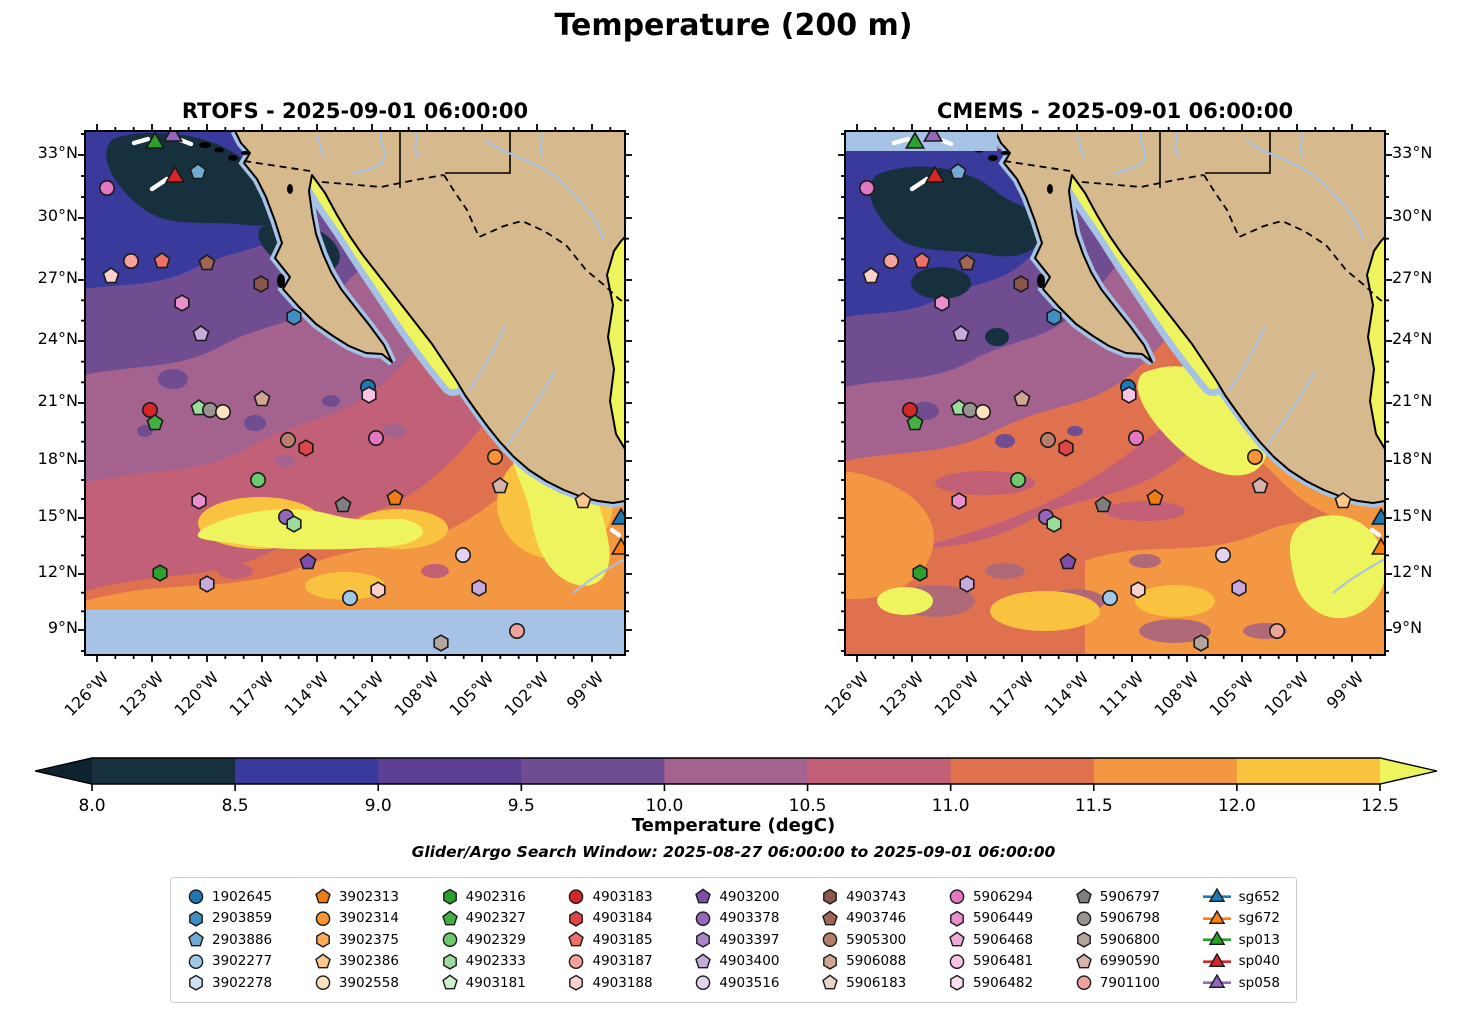 The width and height of the screenshot is (1467, 1014). I want to click on legend-column: 3902313 3902314 3902375 3902386 3902558, so click(356, 940).